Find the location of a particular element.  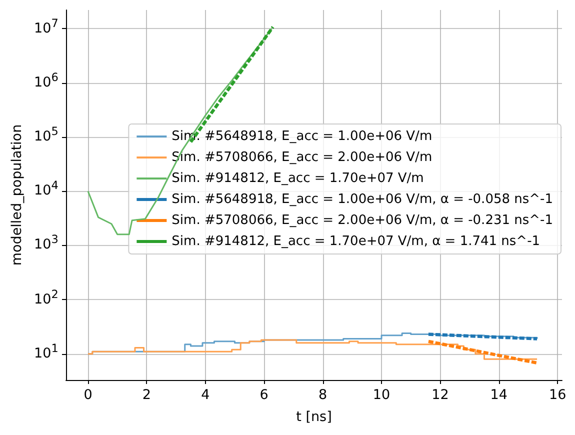

x-axis-title: t [ns] is located at coordinates (314, 417).